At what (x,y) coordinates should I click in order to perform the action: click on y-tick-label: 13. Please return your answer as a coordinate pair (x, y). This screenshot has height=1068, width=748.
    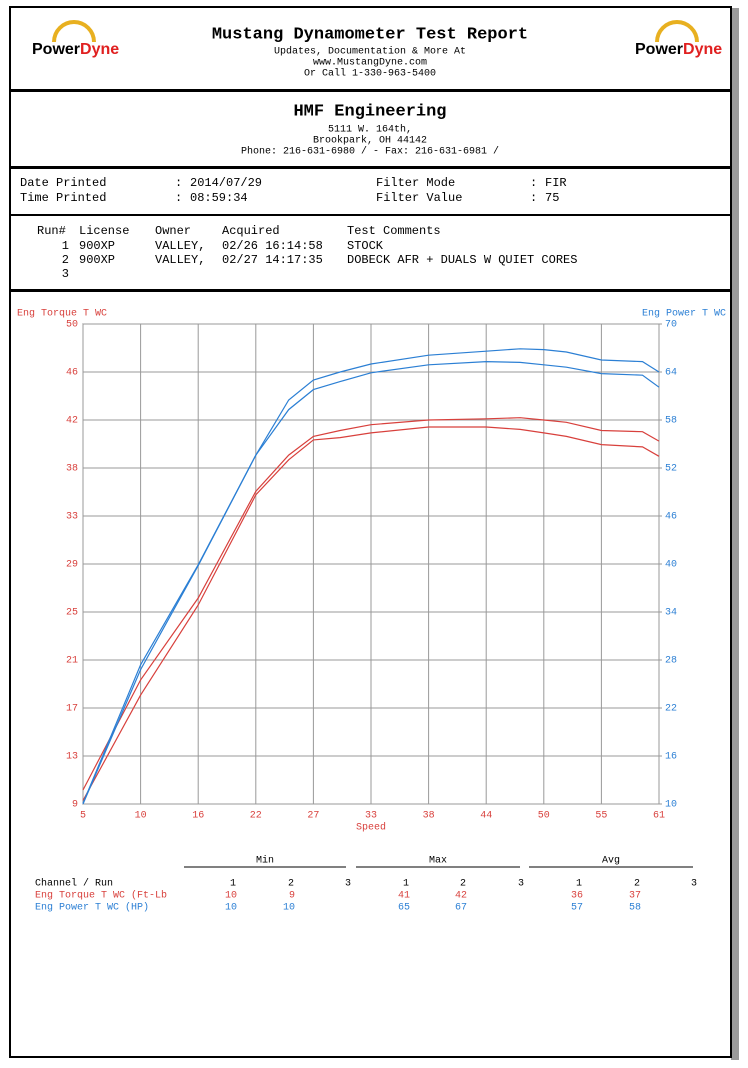
    Looking at the image, I should click on (72, 757).